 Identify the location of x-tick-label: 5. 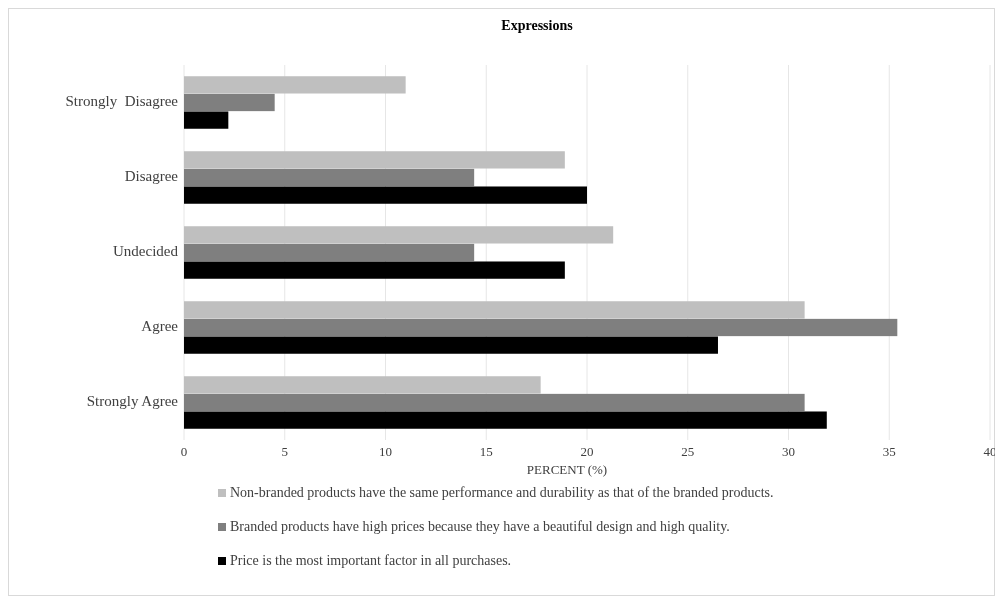
(284, 451).